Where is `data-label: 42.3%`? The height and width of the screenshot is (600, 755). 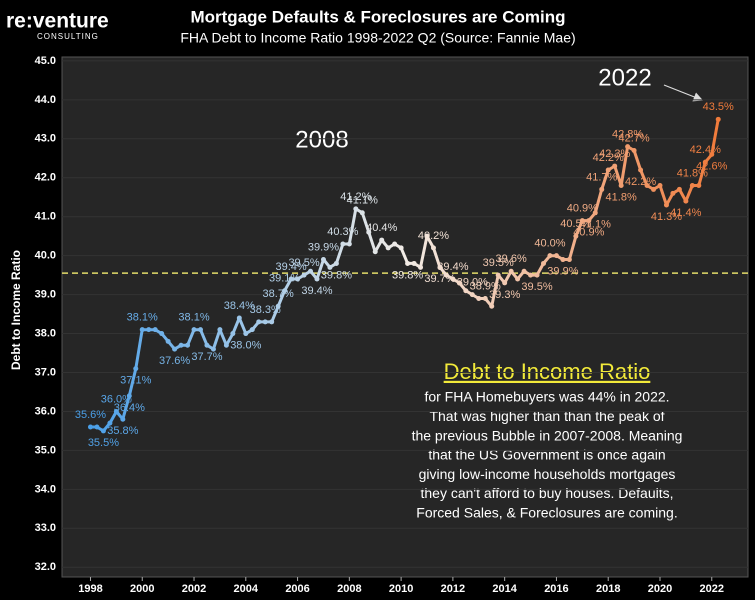
data-label: 42.3% is located at coordinates (614, 154).